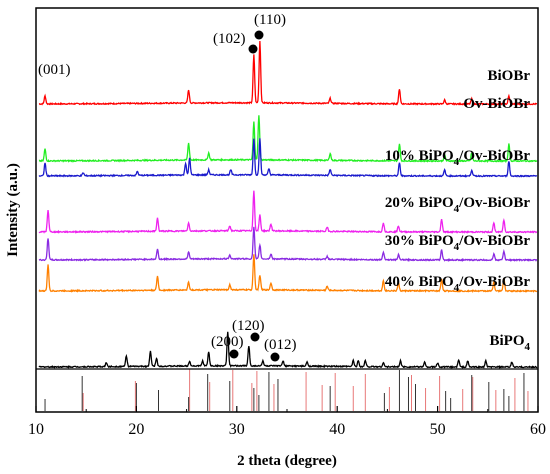  I want to click on series-trace-30pct-bipo4-ov-biobr, so click(288, 244).